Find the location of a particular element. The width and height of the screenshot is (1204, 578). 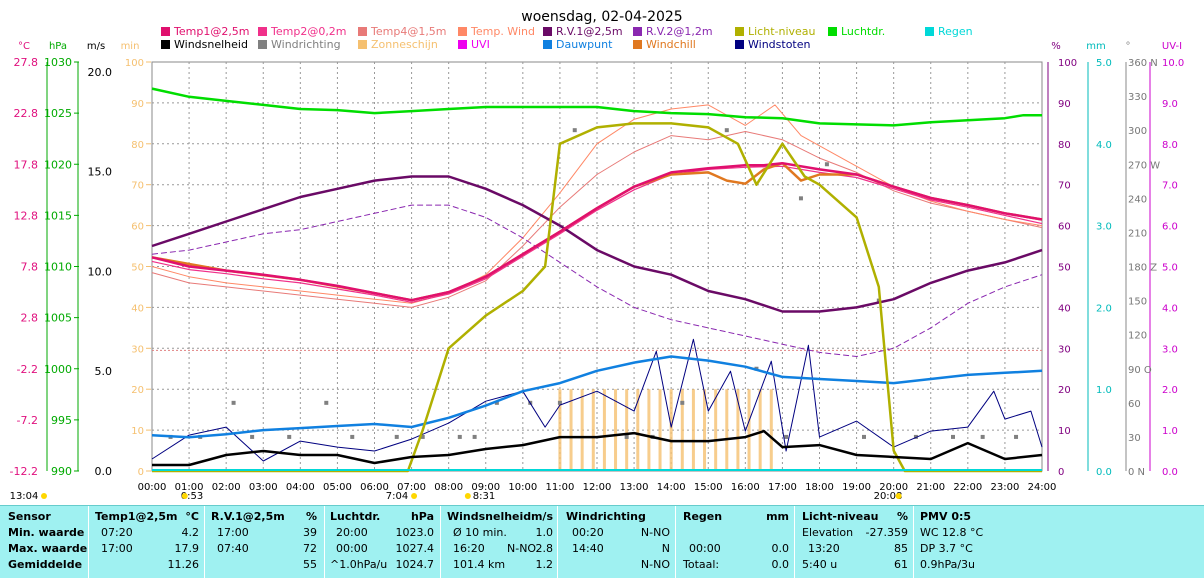

licht-sun-duration: 5:40 u is located at coordinates (820, 564).